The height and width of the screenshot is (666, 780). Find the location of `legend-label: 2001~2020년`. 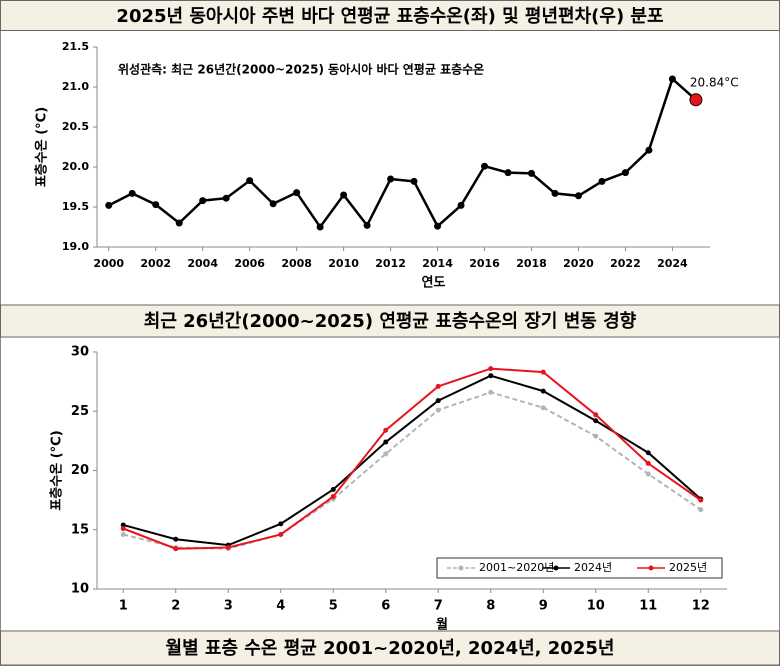

legend-label: 2001~2020년 is located at coordinates (516, 567).